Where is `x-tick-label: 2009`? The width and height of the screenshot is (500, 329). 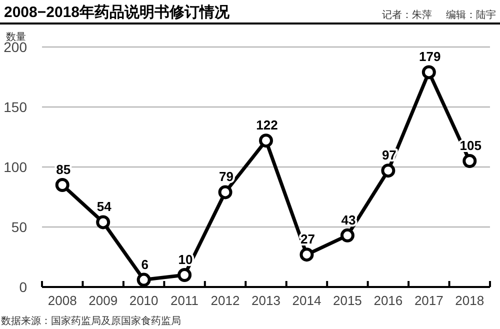
x-tick-label: 2009 is located at coordinates (103, 300).